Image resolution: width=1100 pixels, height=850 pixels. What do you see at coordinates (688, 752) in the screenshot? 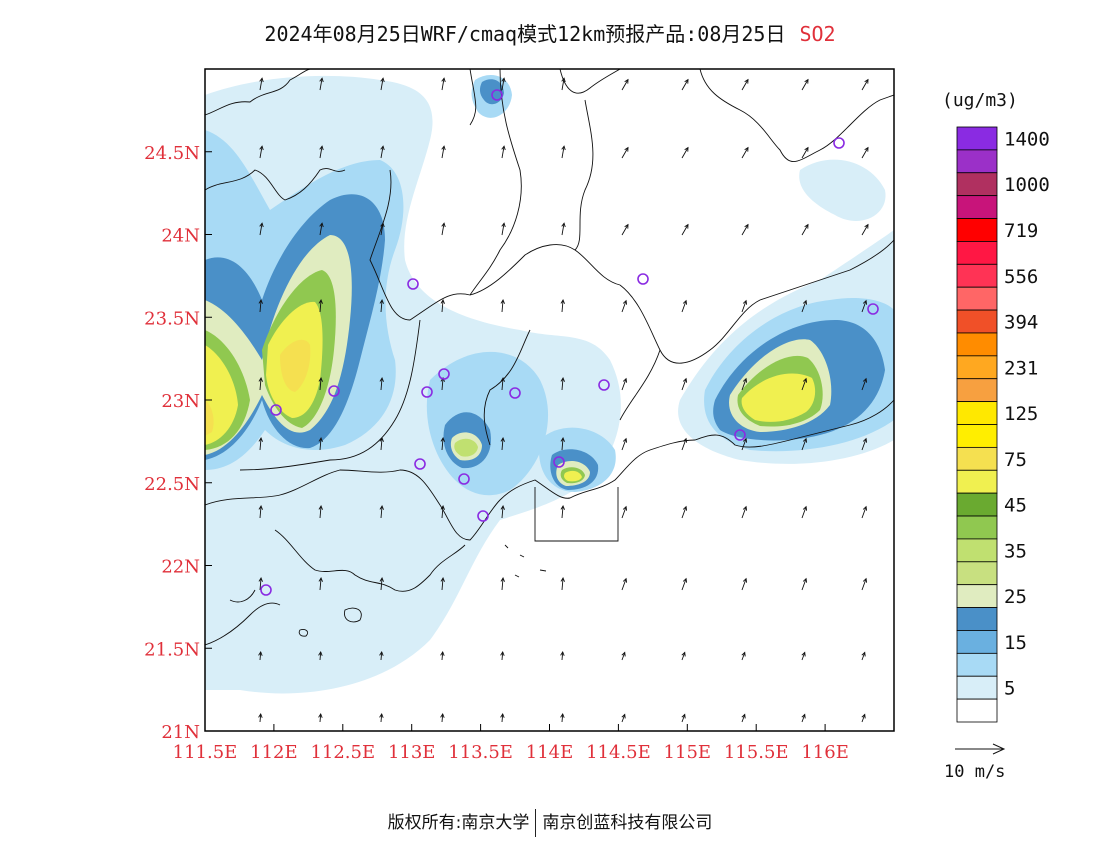
I see `lon-tick-label: 115E` at bounding box center [688, 752].